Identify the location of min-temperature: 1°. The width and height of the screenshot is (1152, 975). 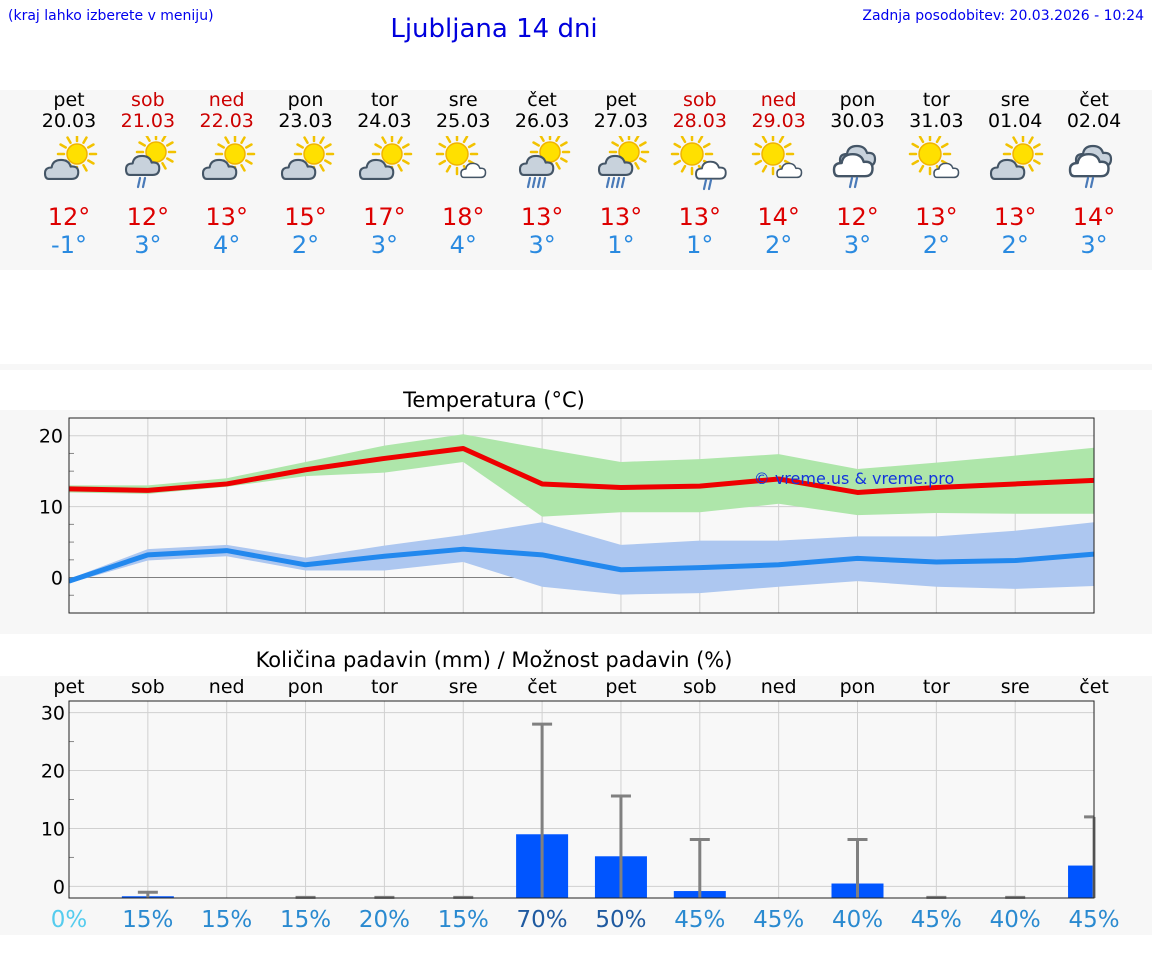
(700, 245).